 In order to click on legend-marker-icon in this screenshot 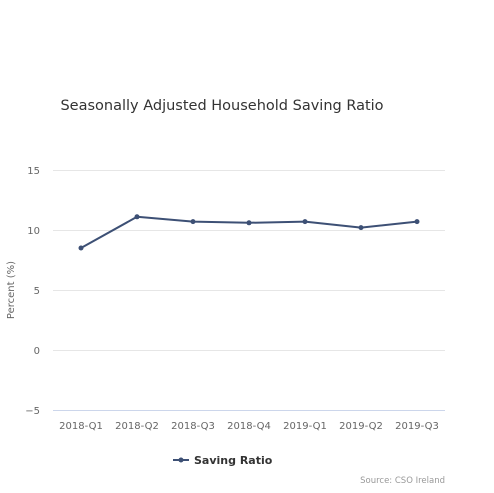, I will do `click(181, 460)`.